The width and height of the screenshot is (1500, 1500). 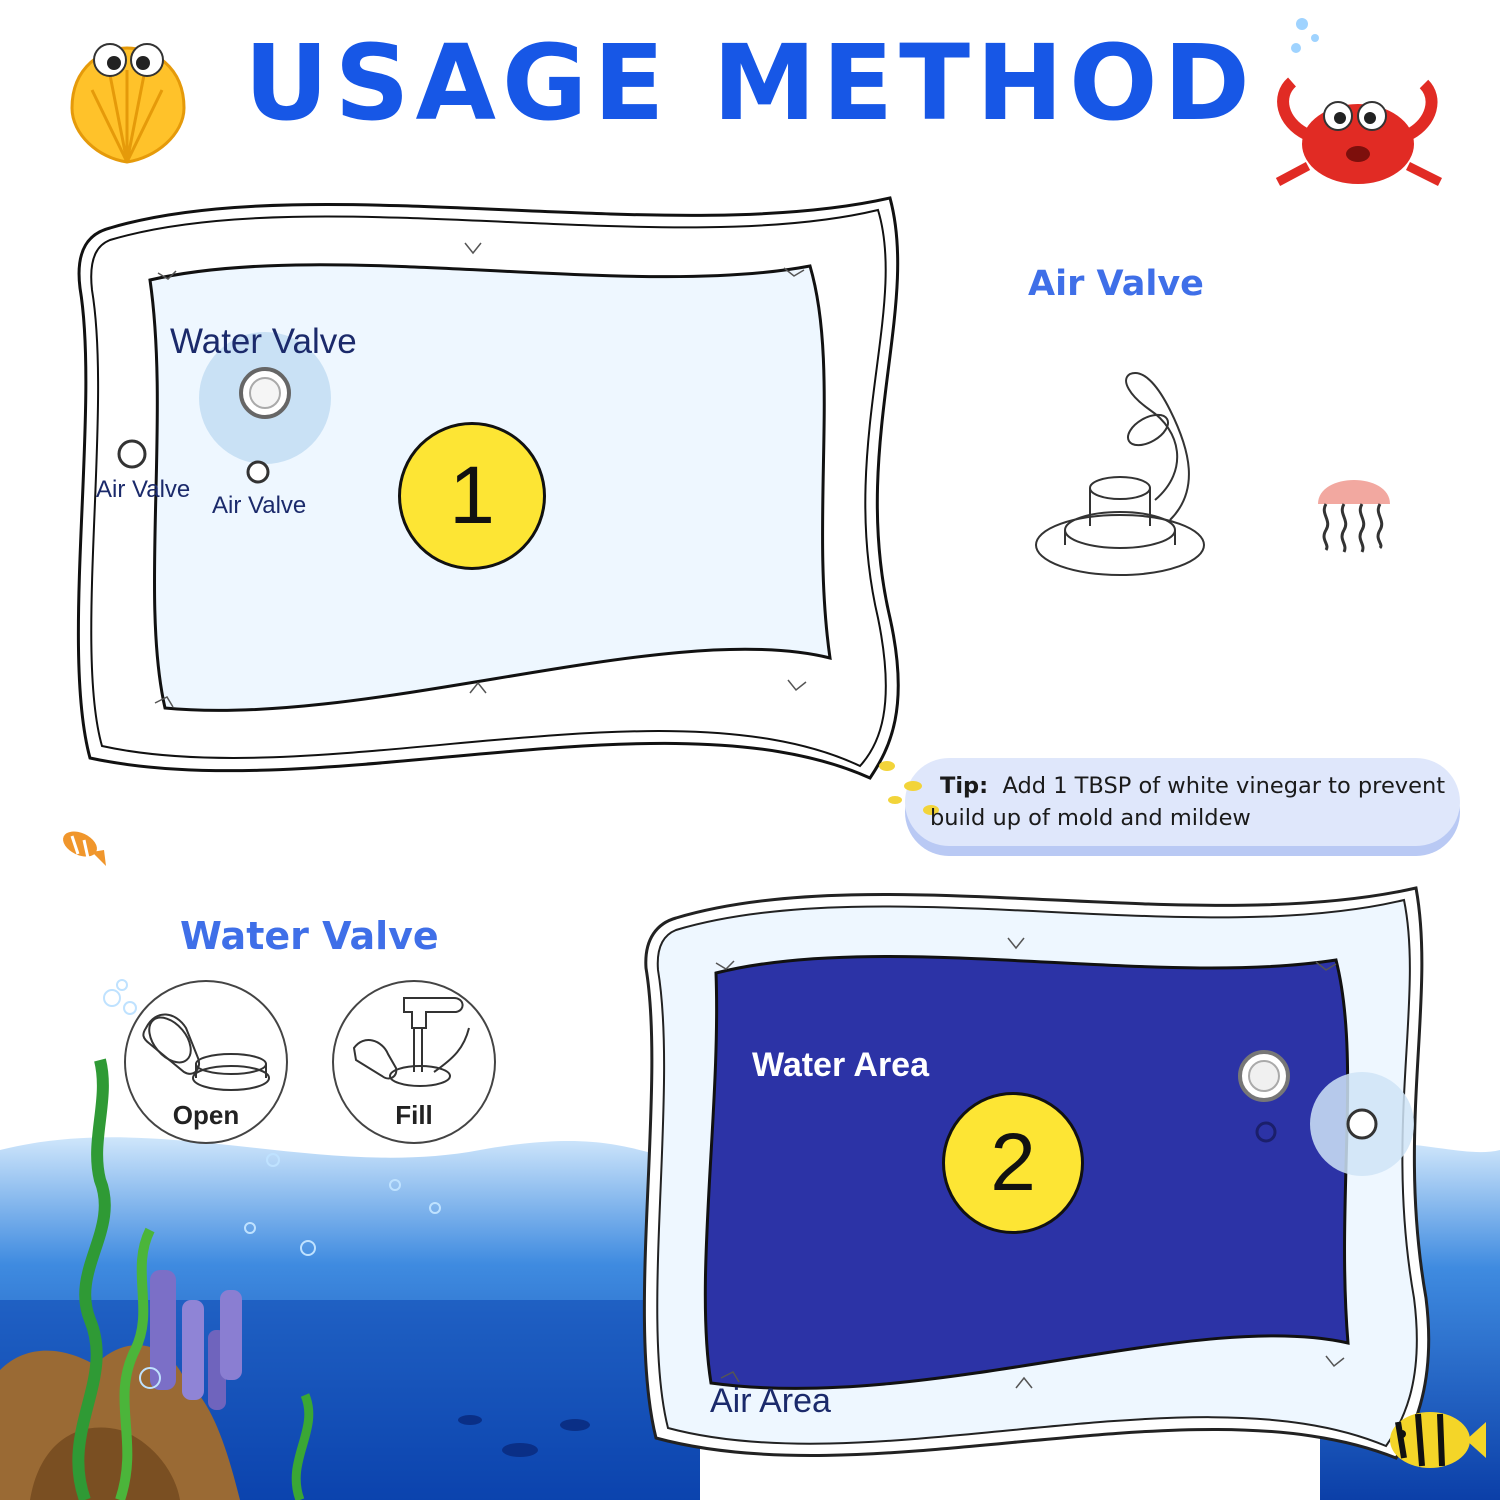 What do you see at coordinates (1438, 1440) in the screenshot?
I see `tropical-fish-icon` at bounding box center [1438, 1440].